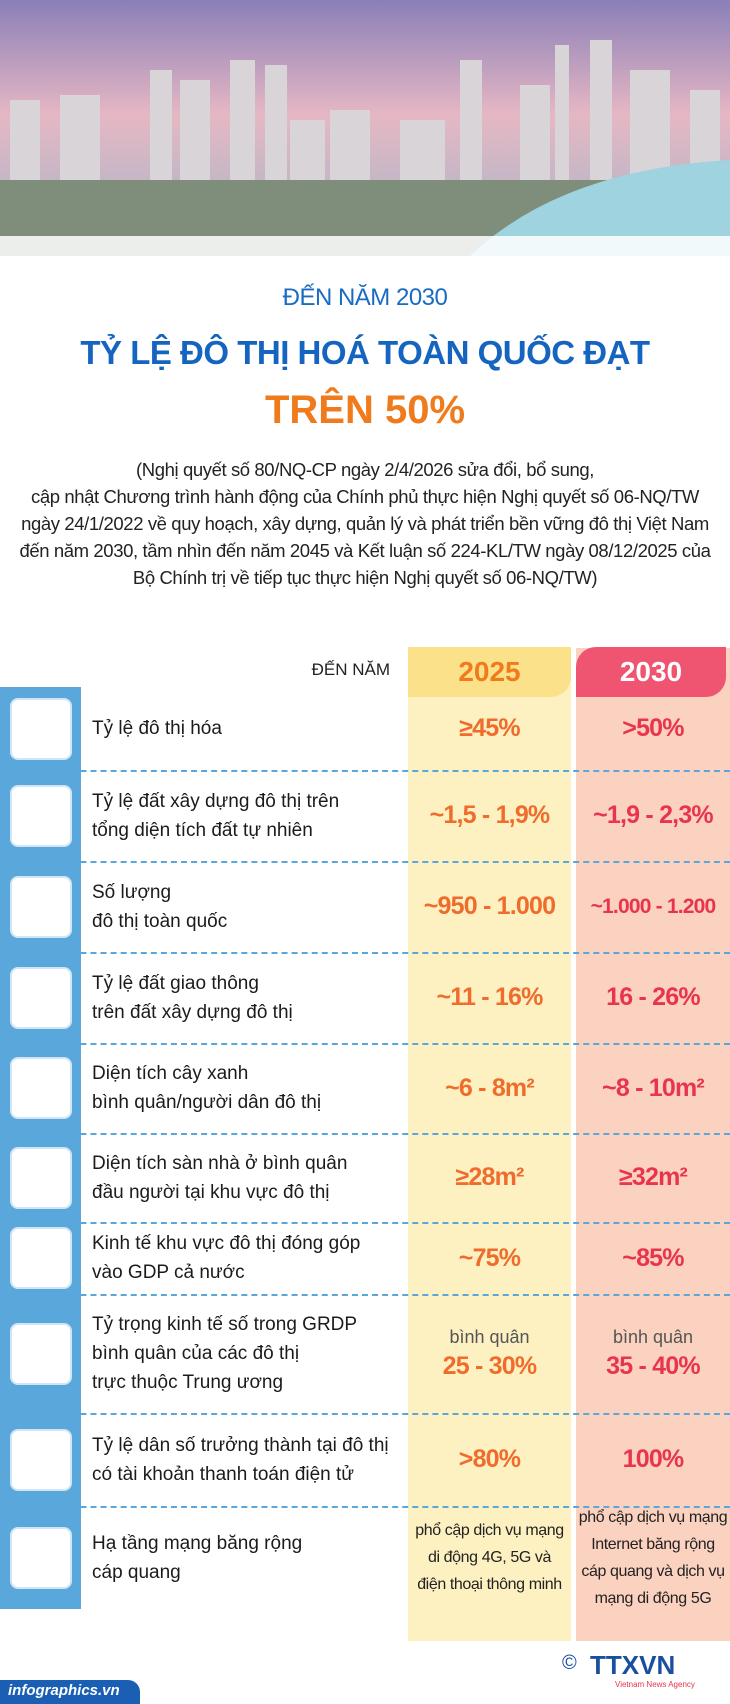  I want to click on value-cell: ~11 - 16%, so click(489, 997).